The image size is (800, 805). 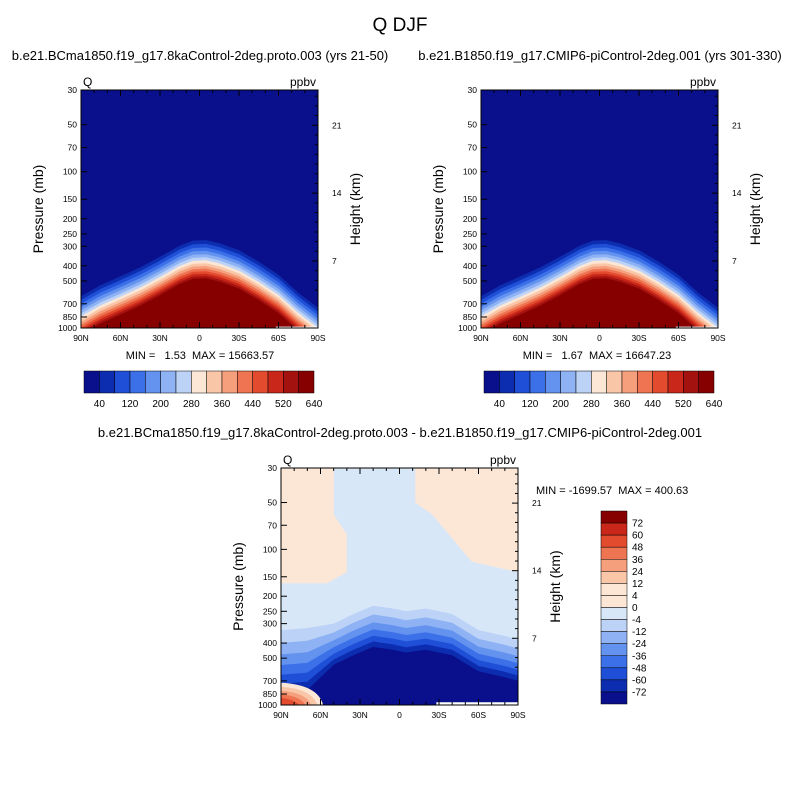 What do you see at coordinates (638, 536) in the screenshot?
I see `colorbar-label: 60` at bounding box center [638, 536].